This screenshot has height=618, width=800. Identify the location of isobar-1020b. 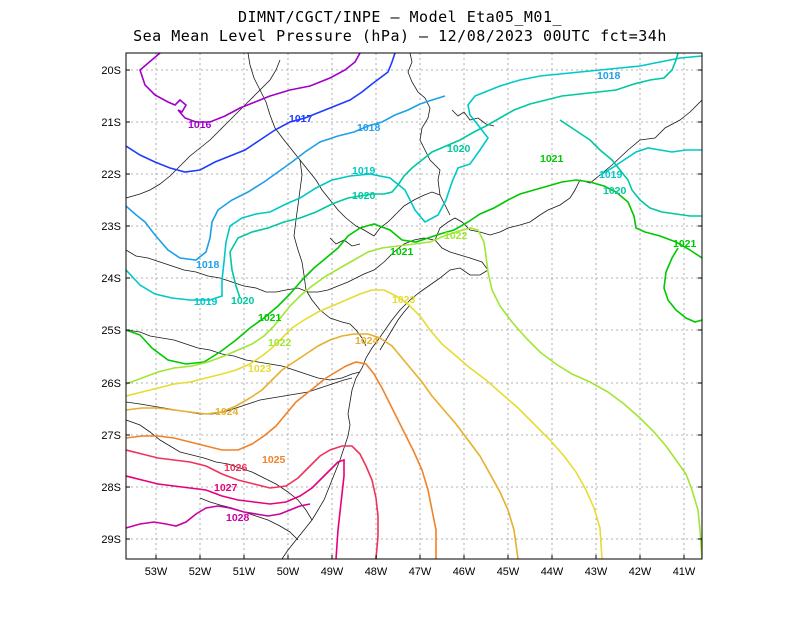
(630, 168).